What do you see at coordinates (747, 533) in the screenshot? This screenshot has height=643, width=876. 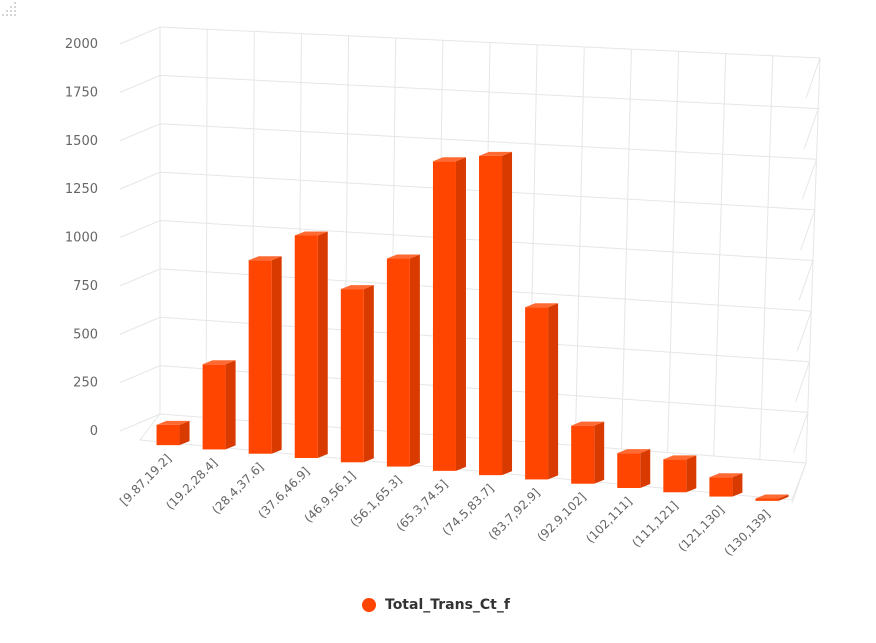 I see `x-tick-label: (130,139]` at bounding box center [747, 533].